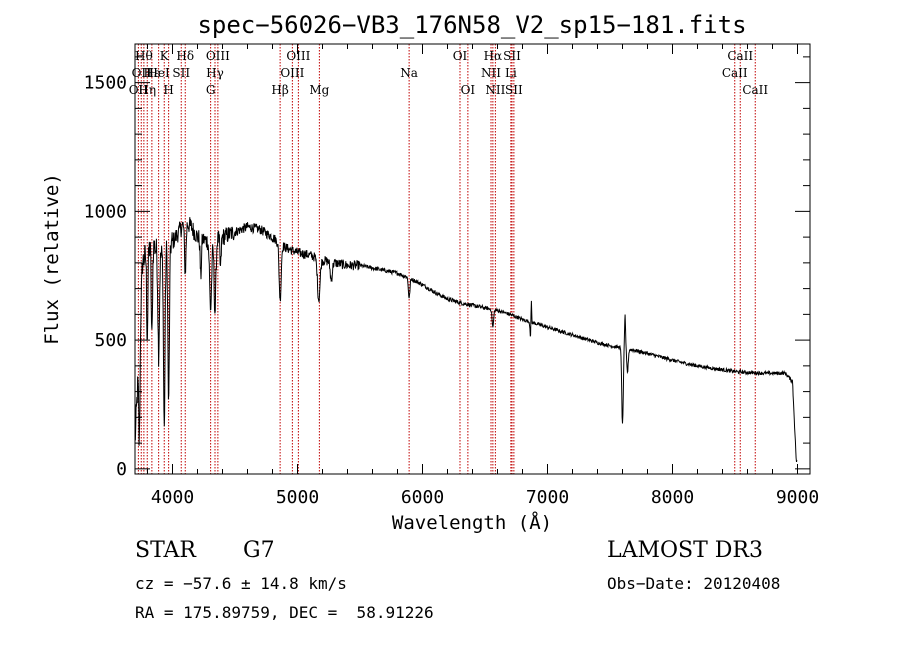  What do you see at coordinates (493, 56) in the screenshot?
I see `line-marker-label-21: Hα` at bounding box center [493, 56].